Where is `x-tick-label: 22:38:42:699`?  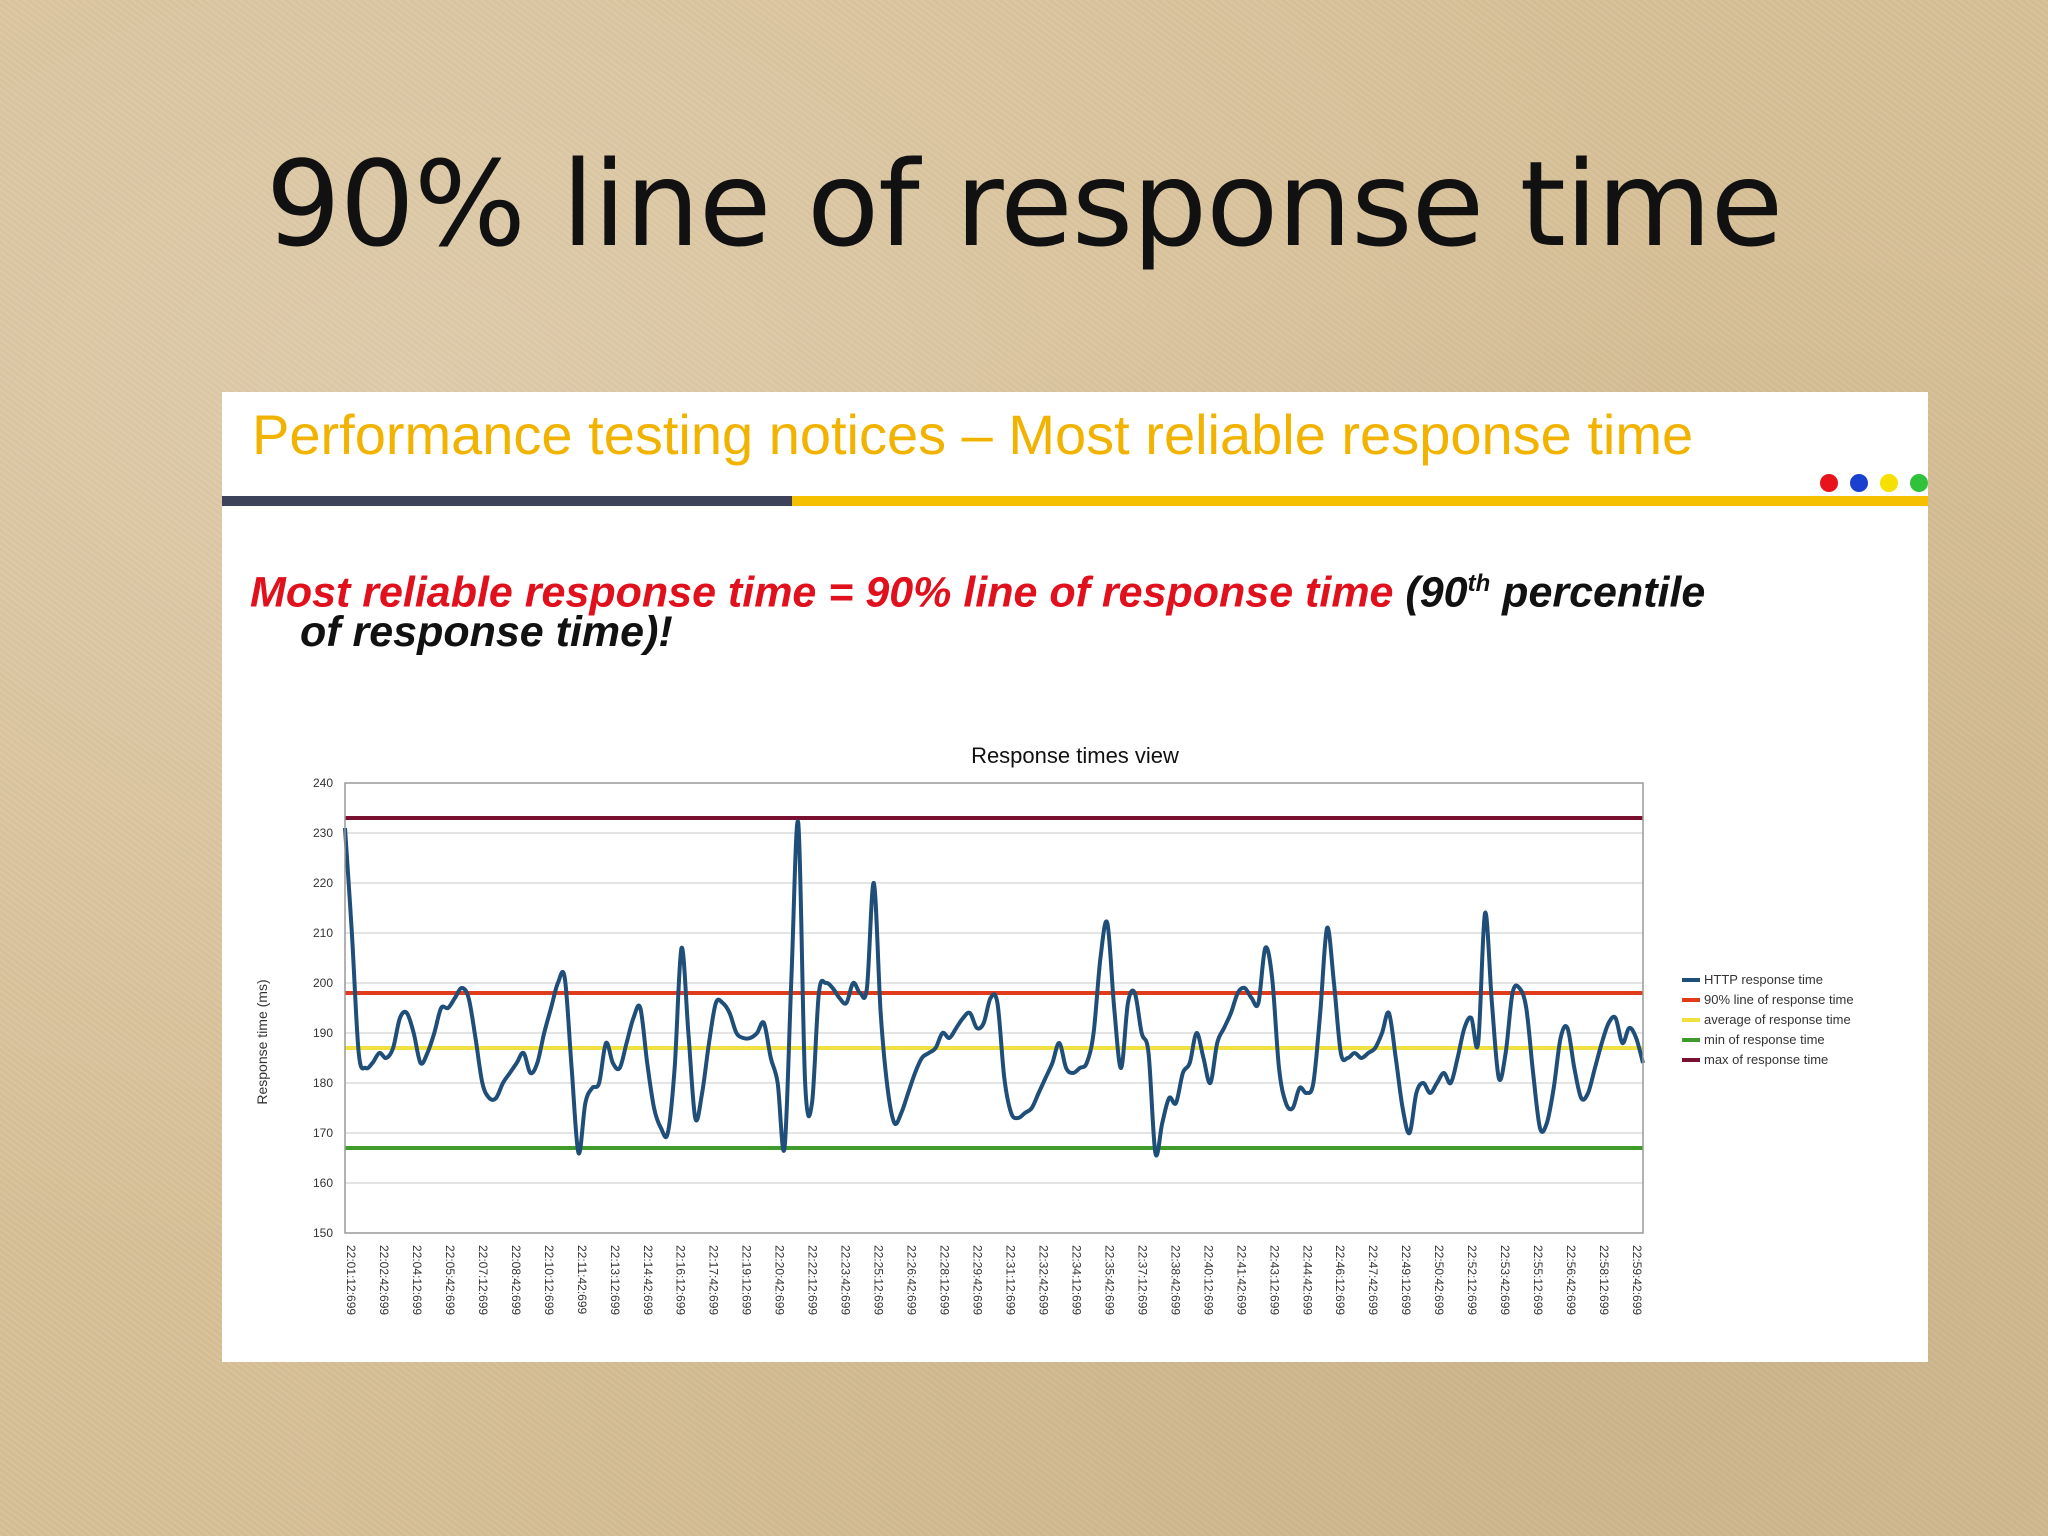
x-tick-label: 22:38:42:699 is located at coordinates (1175, 1280).